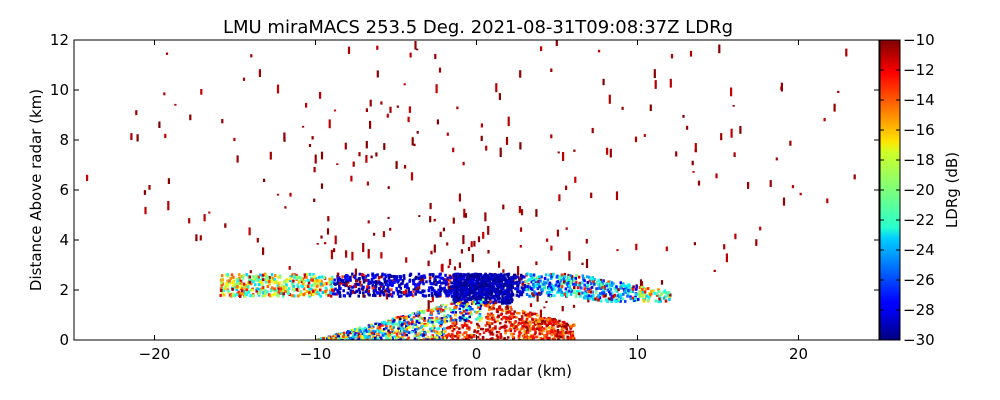 This screenshot has height=400, width=1000. Describe the element at coordinates (919, 160) in the screenshot. I see `colorbar-tick-label: −18` at that location.